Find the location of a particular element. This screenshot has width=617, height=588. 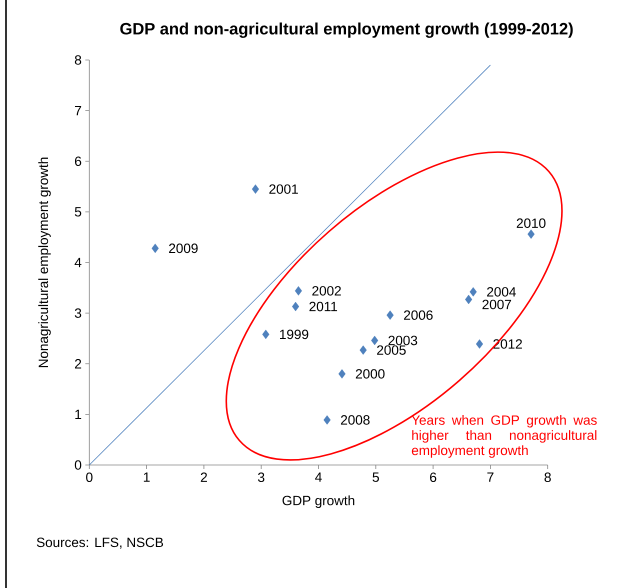

x-tick-label: 5 is located at coordinates (375, 477).